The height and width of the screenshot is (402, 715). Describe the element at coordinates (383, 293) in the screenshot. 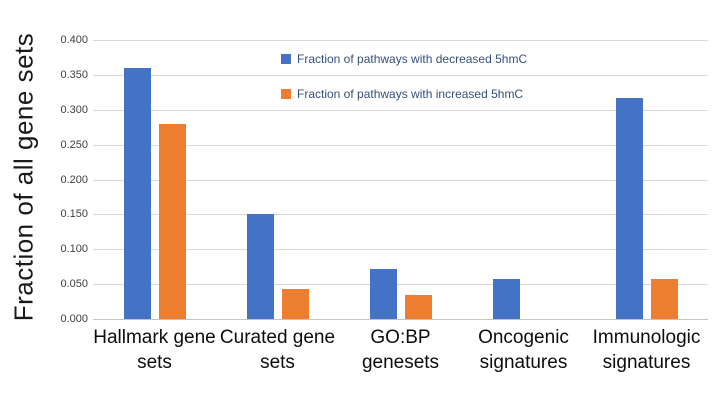

I see `bar-series0-cat2` at that location.